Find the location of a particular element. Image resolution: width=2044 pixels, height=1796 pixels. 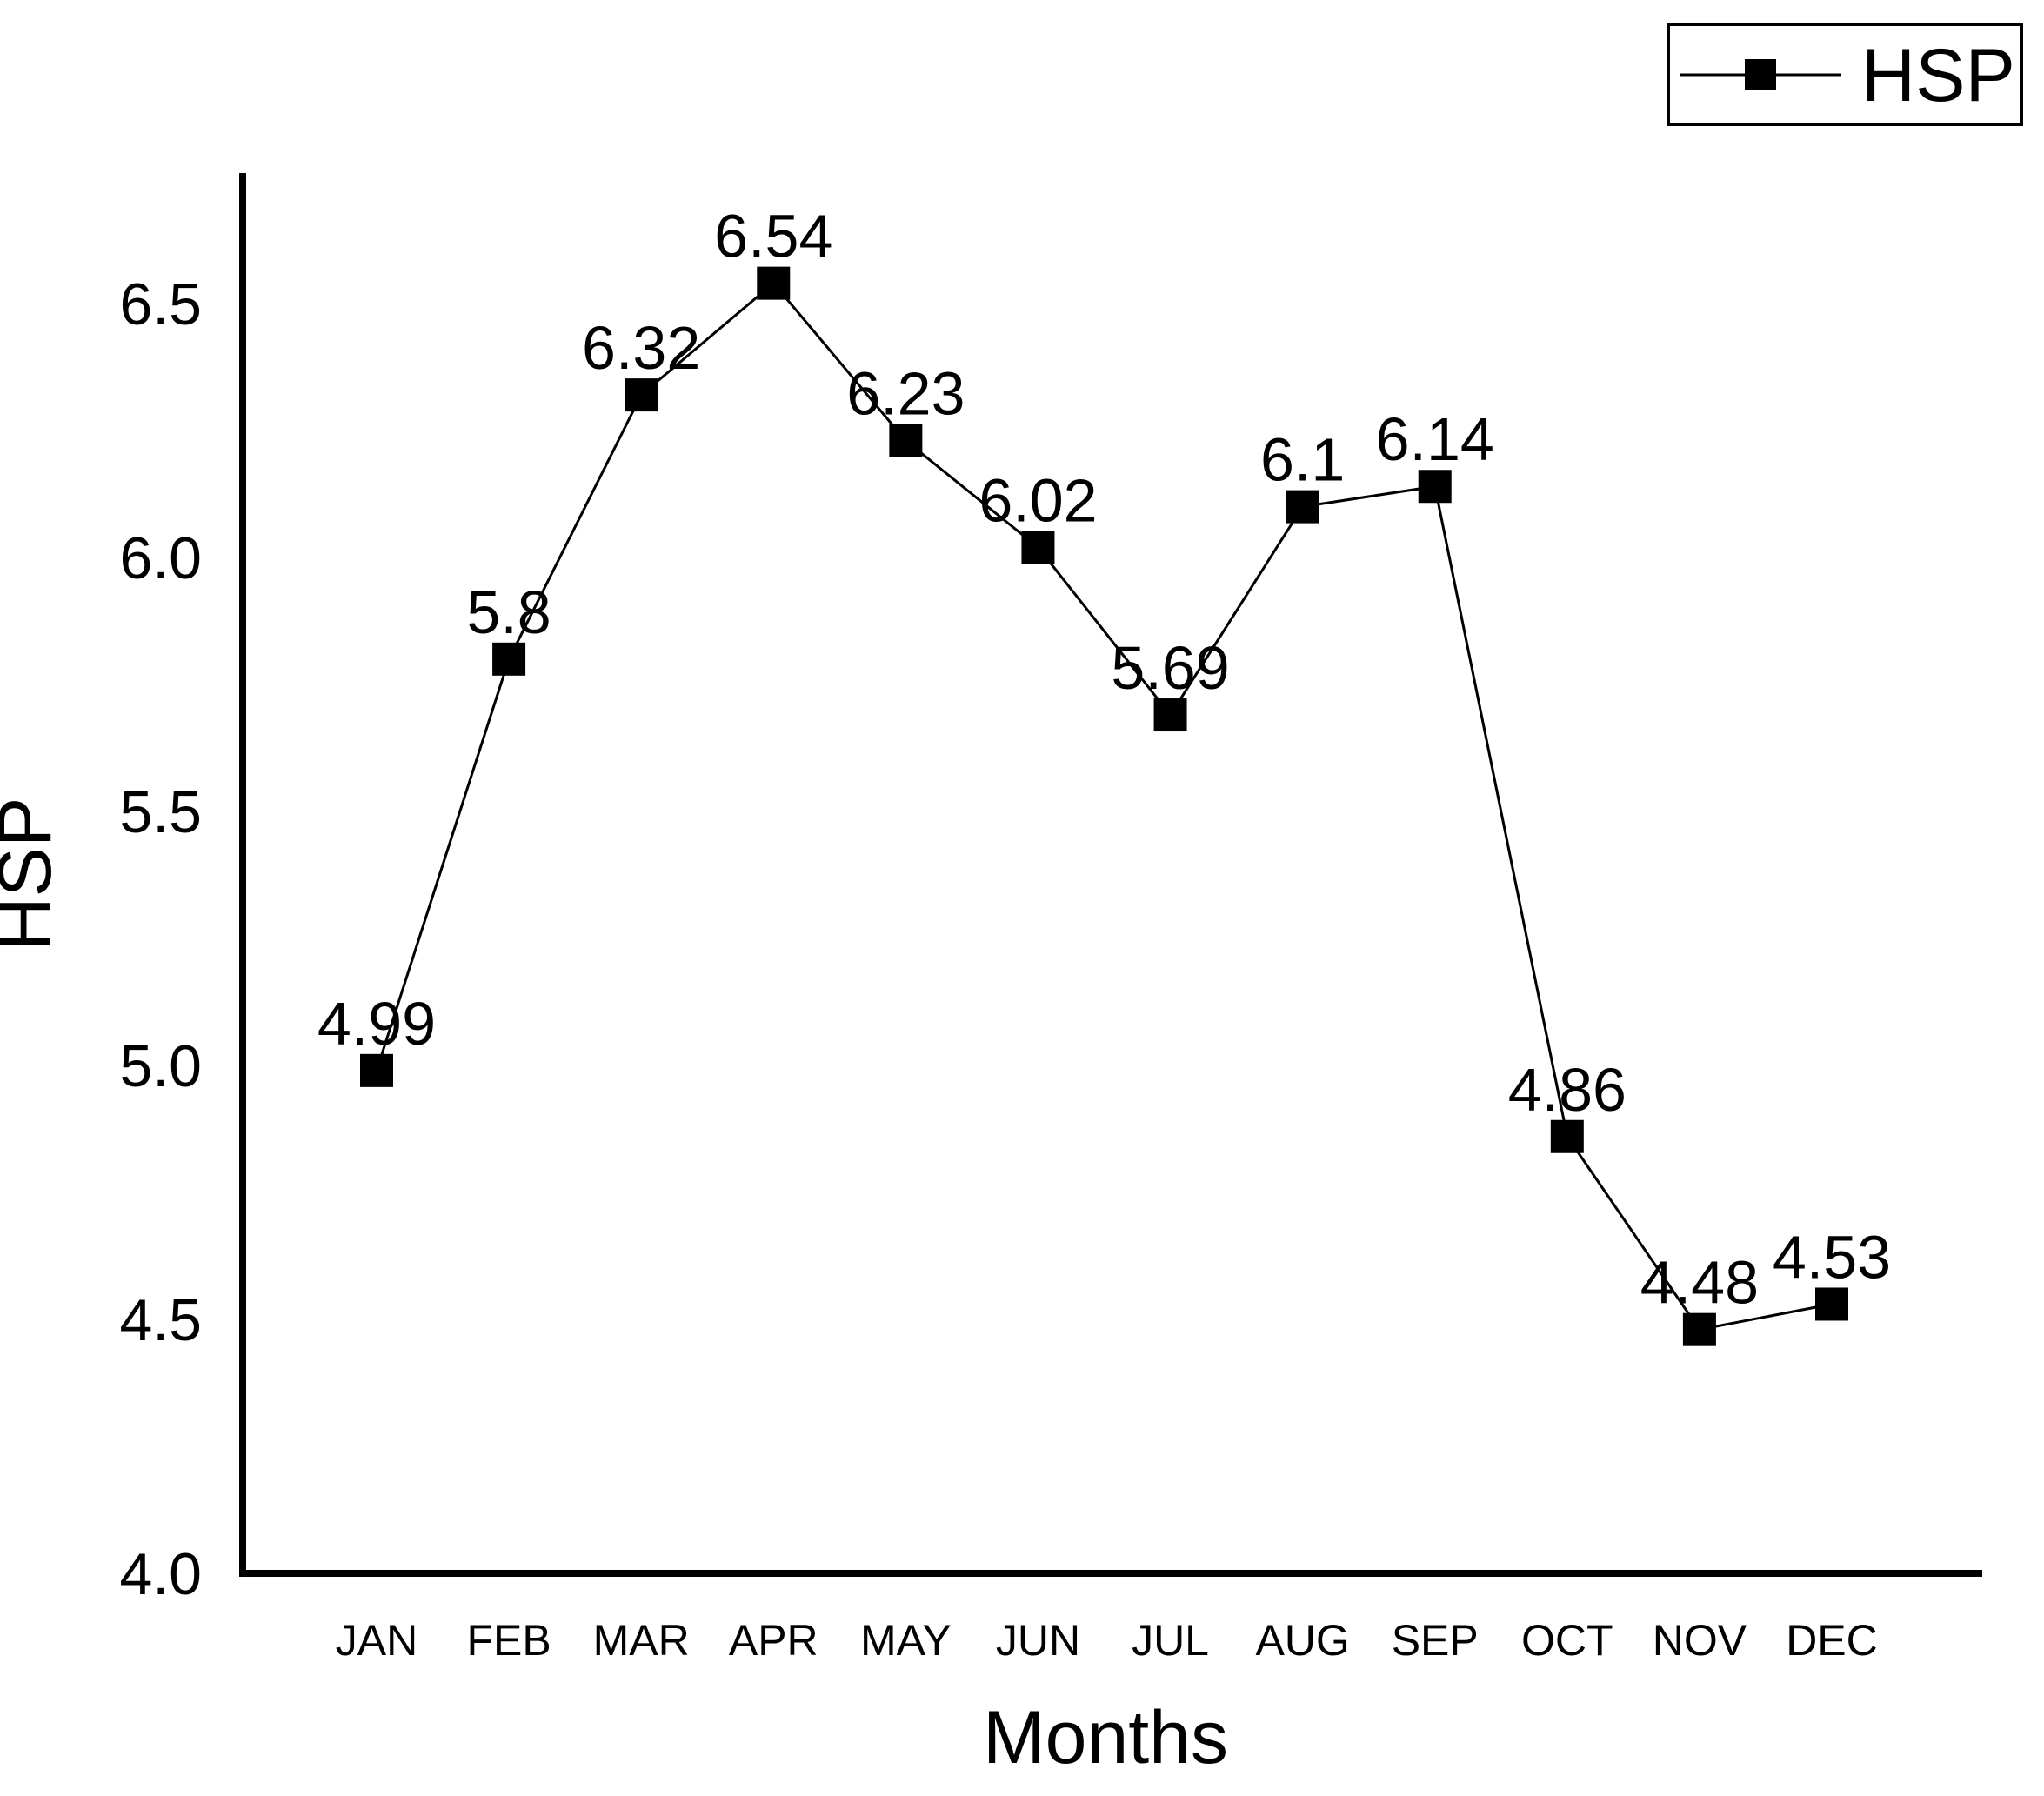

x-tick-labels: JAN FEB MAR APR MAY JUN JUL AUG SEP OCT NOV DEC is located at coordinates (1107, 1640).